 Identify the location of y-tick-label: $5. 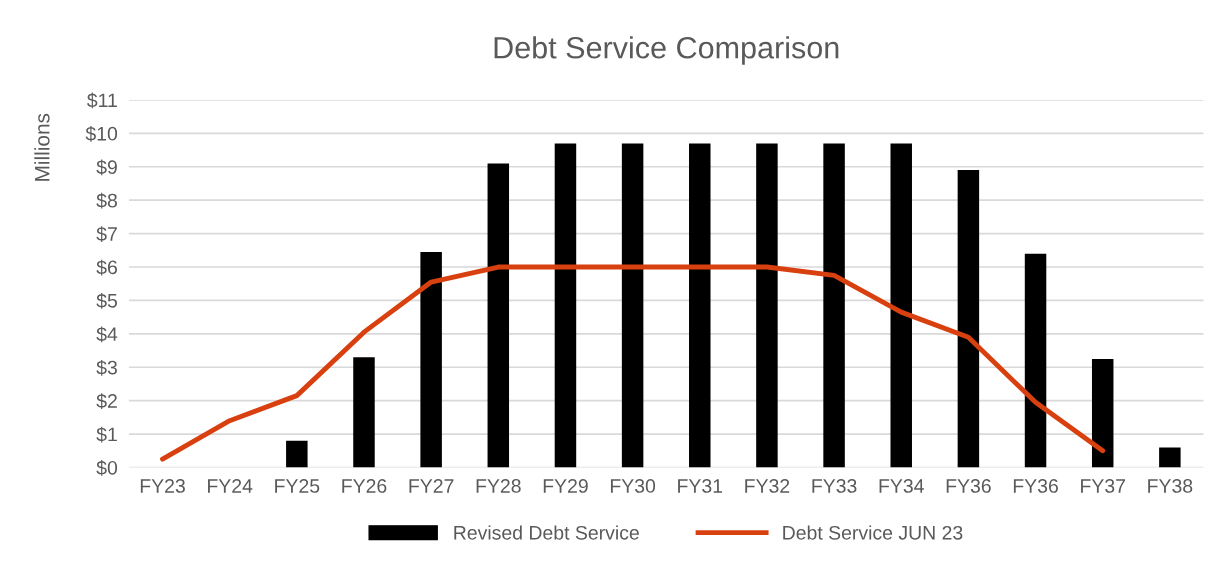
(107, 301).